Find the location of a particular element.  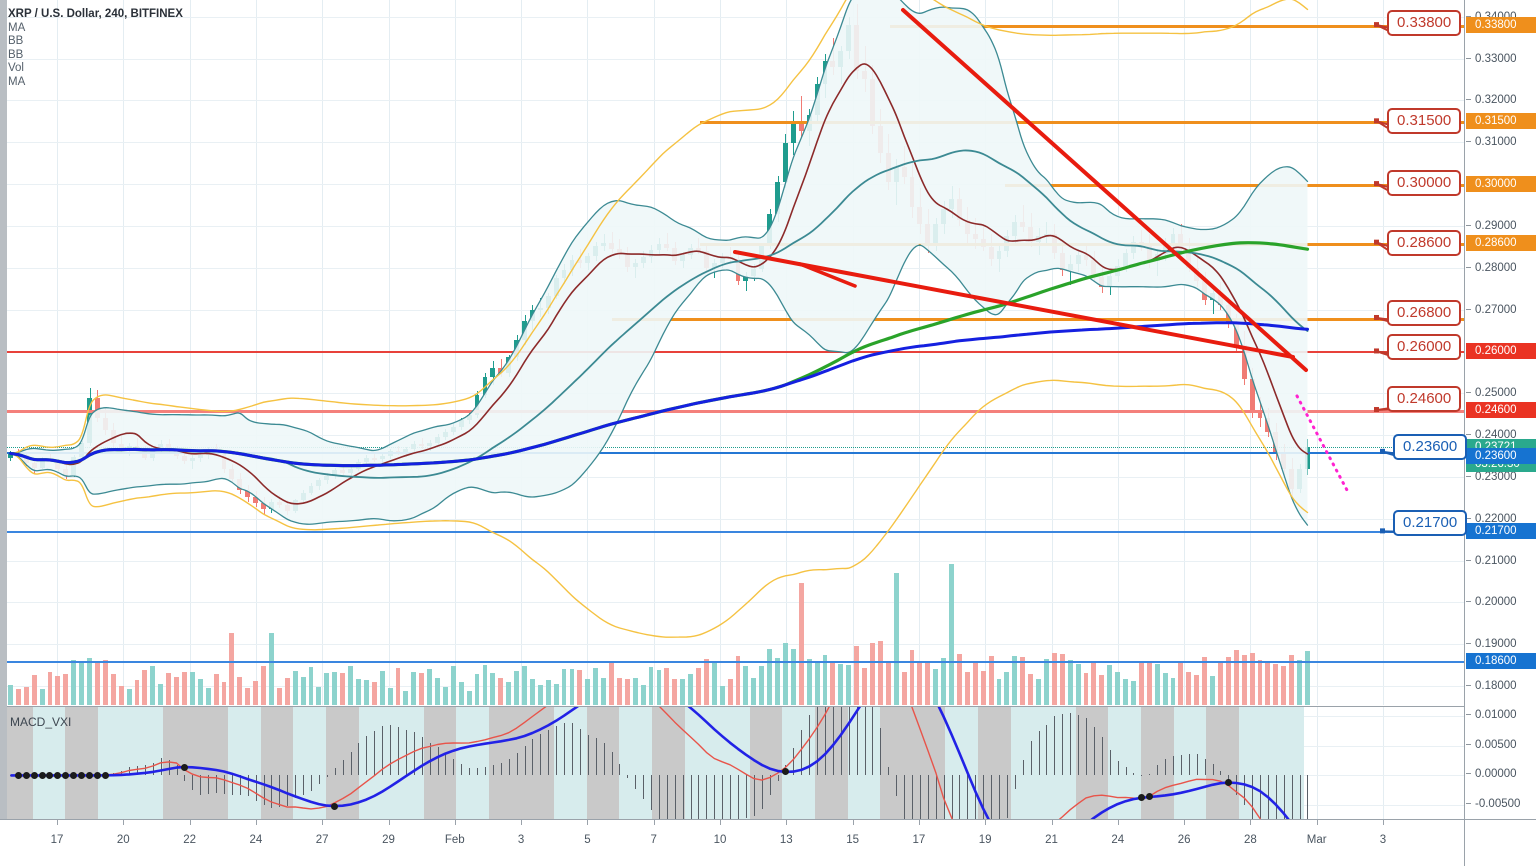

price-tick: 0.19000 is located at coordinates (1500, 644).